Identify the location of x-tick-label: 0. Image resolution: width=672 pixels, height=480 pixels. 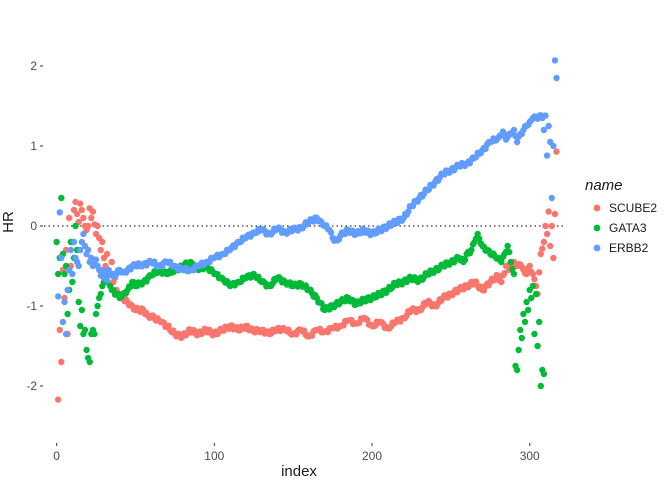
(56, 456).